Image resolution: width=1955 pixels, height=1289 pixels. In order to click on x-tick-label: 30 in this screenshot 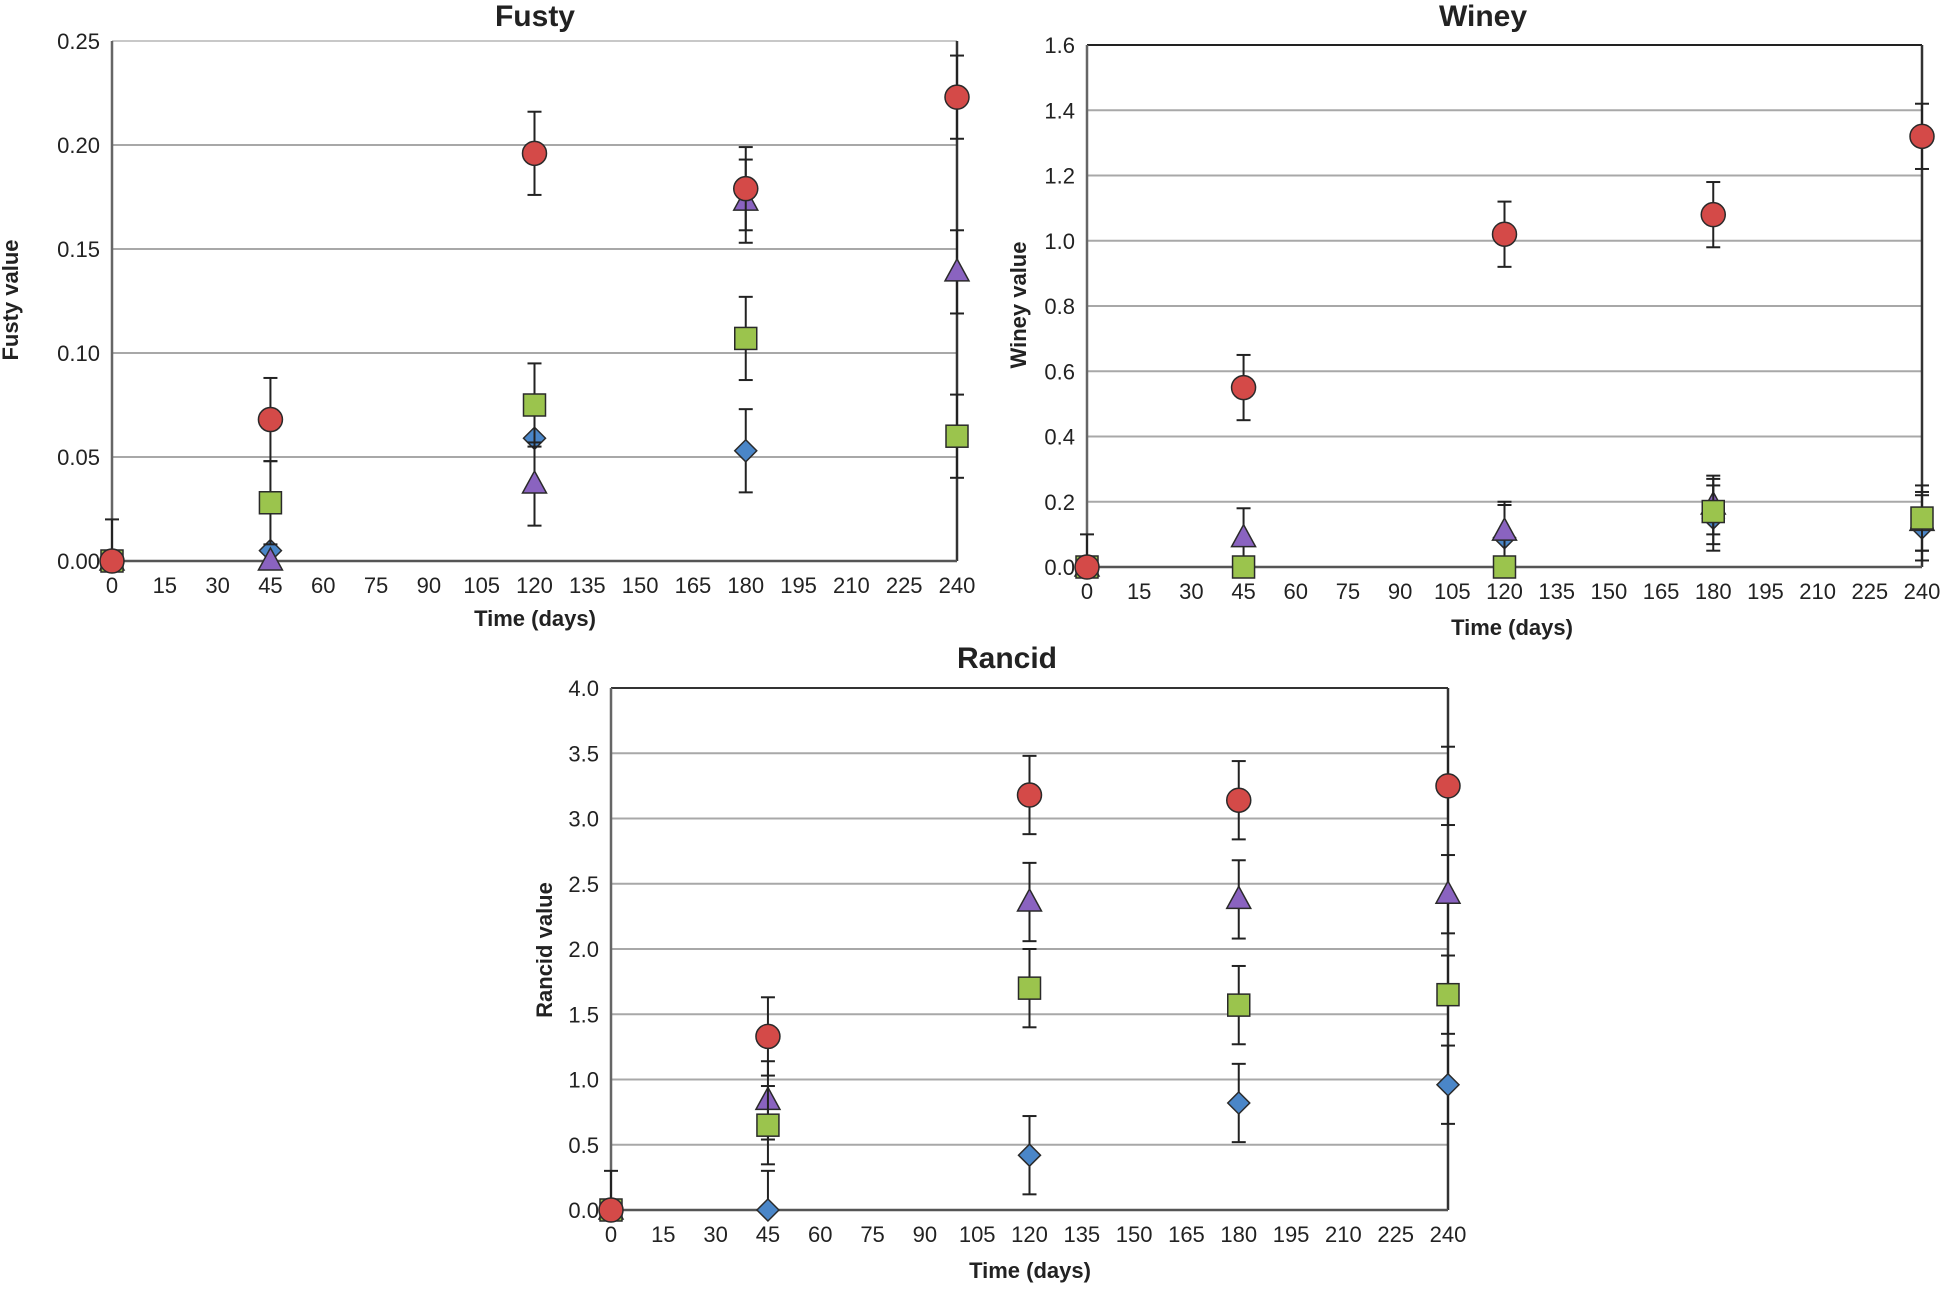, I will do `click(1191, 591)`.